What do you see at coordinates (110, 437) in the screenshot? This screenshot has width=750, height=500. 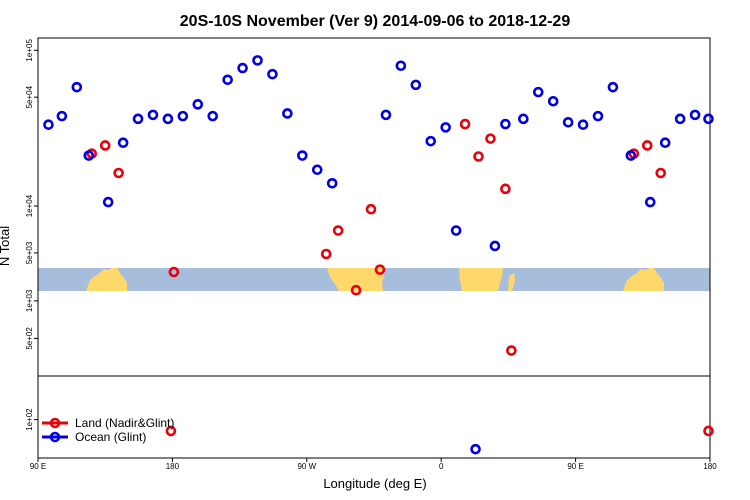 I see `legend-label-ocean: Ocean (Glint)` at bounding box center [110, 437].